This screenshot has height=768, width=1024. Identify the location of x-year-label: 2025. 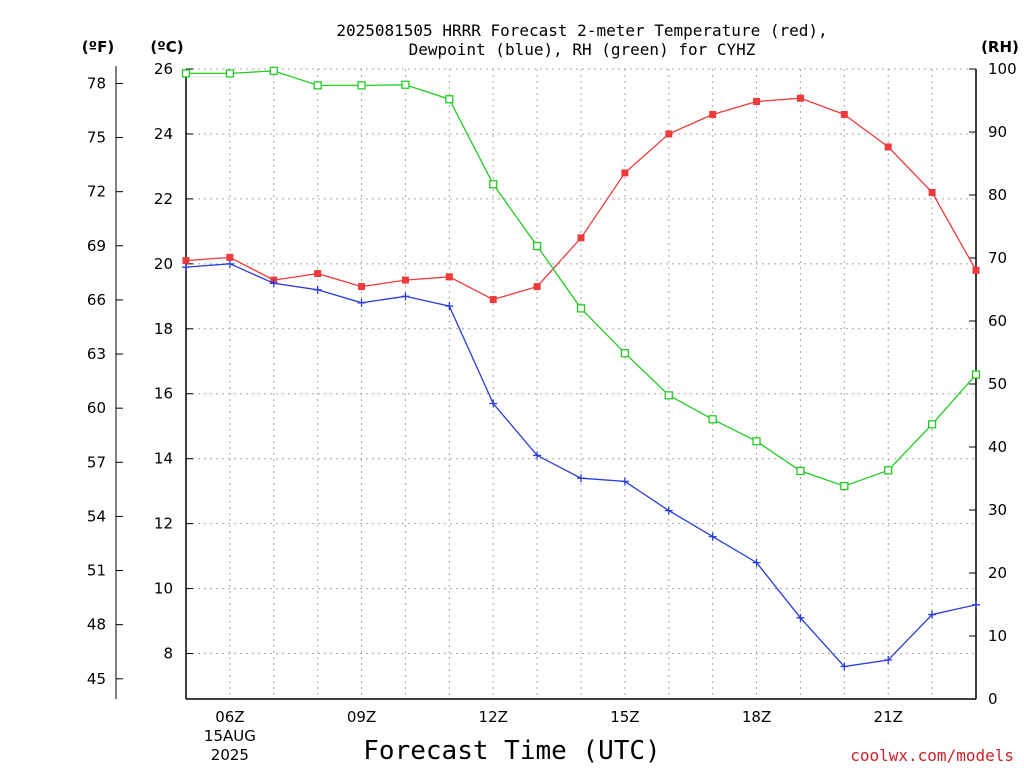
(230, 755).